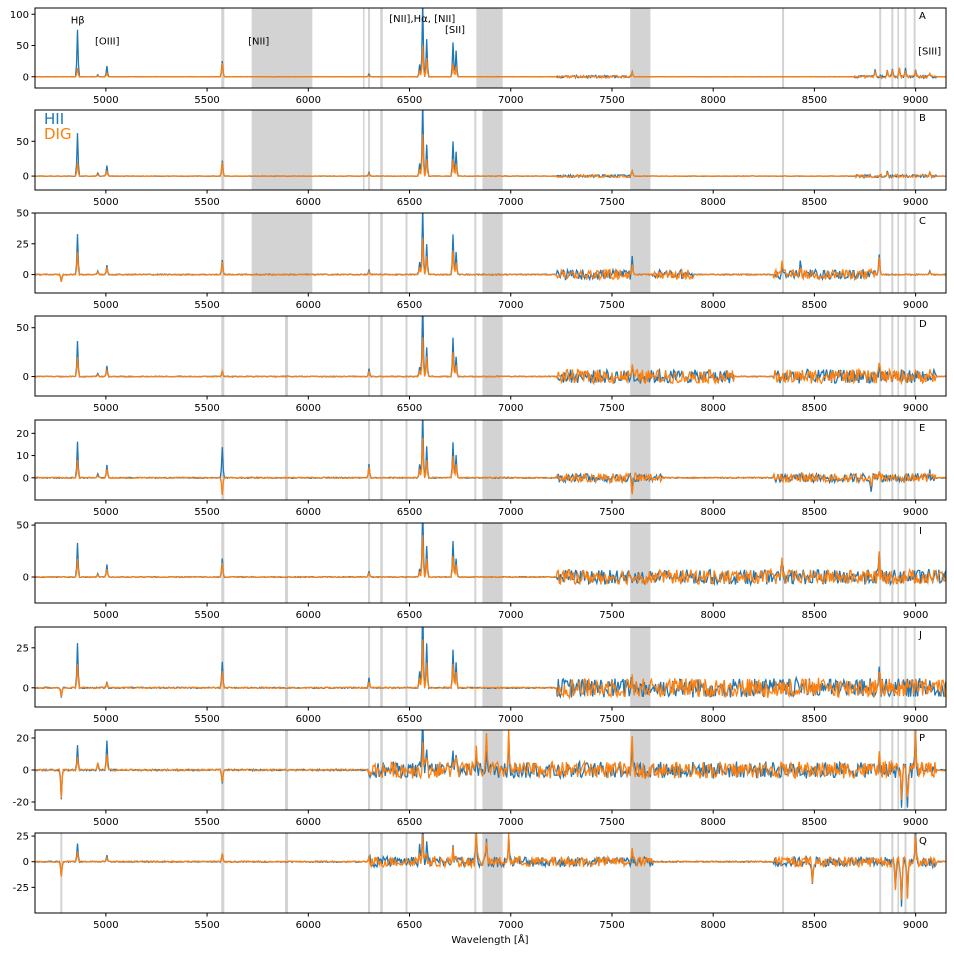  I want to click on emission-line-label: [NII], so click(258, 41).